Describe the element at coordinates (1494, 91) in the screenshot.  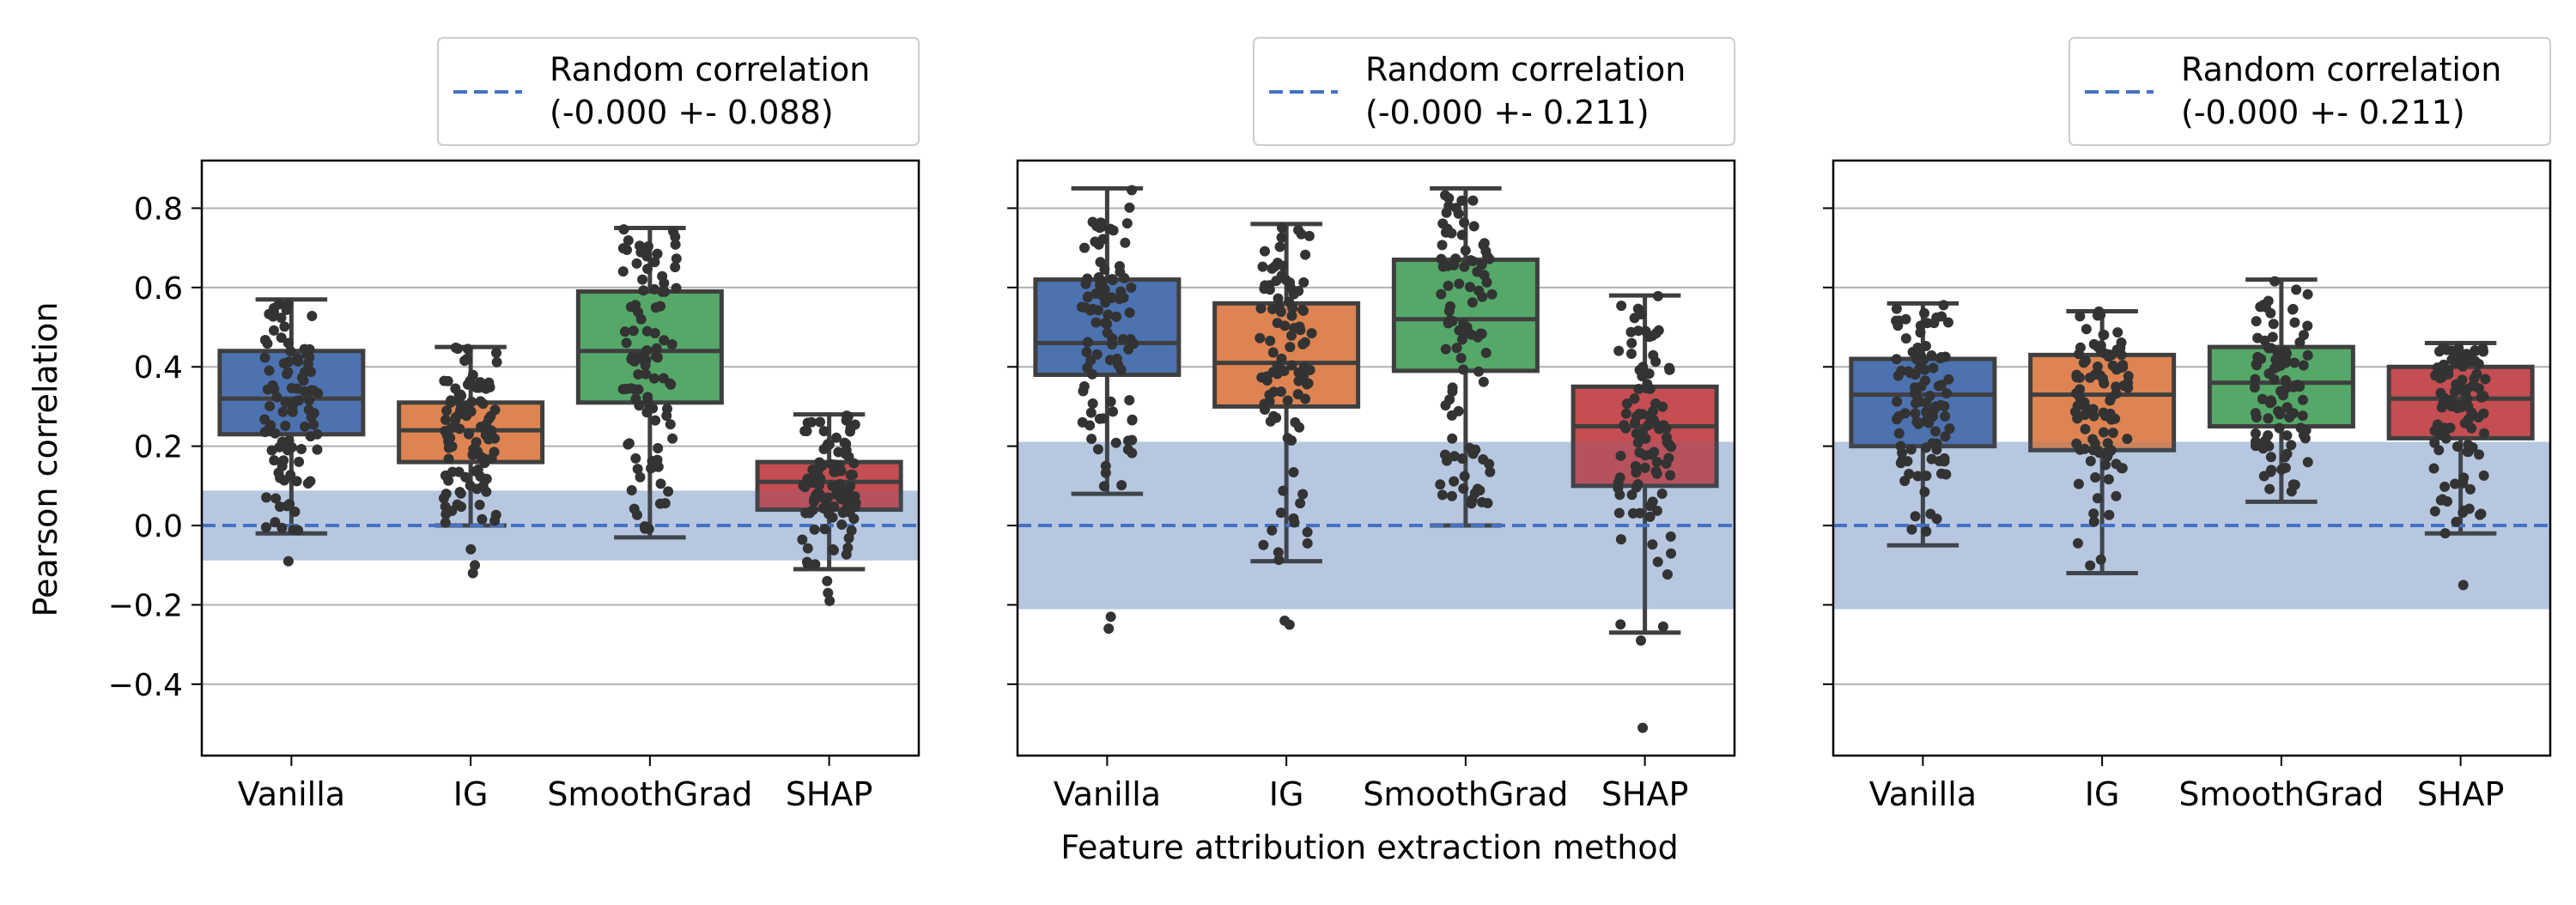
I see `legend-box` at that location.